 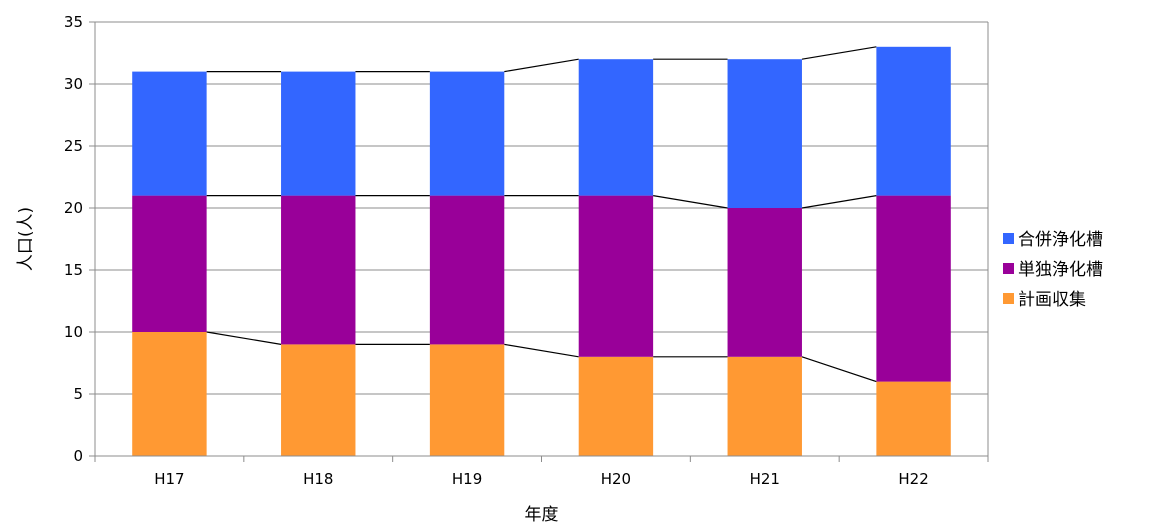 What do you see at coordinates (78, 456) in the screenshot?
I see `y-tick-label: 0` at bounding box center [78, 456].